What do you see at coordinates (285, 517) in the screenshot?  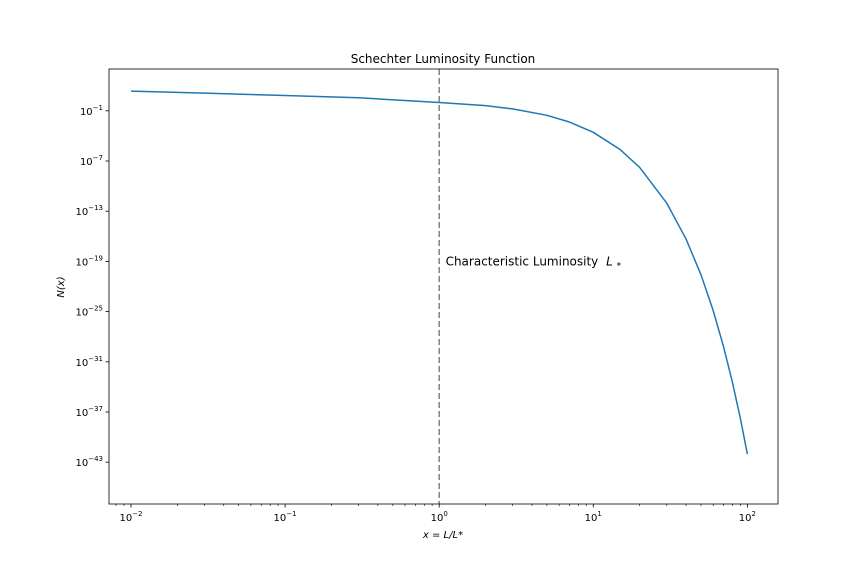 I see `x-tick-label: 10⁻¹` at bounding box center [285, 517].